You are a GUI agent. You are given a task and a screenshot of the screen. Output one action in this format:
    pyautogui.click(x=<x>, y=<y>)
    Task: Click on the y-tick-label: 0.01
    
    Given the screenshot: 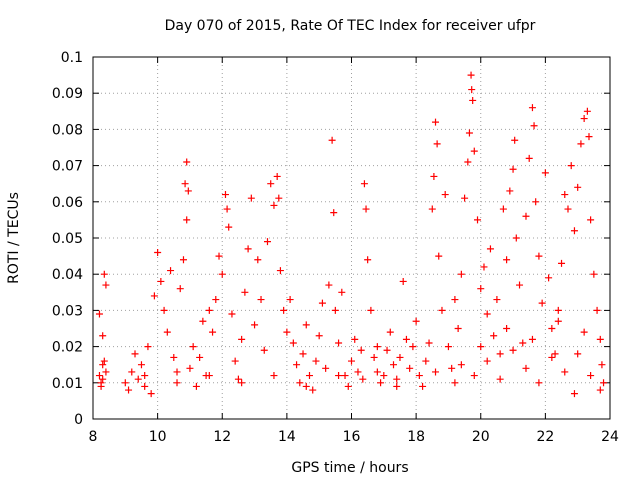 What is the action you would take?
    pyautogui.click(x=67, y=384)
    